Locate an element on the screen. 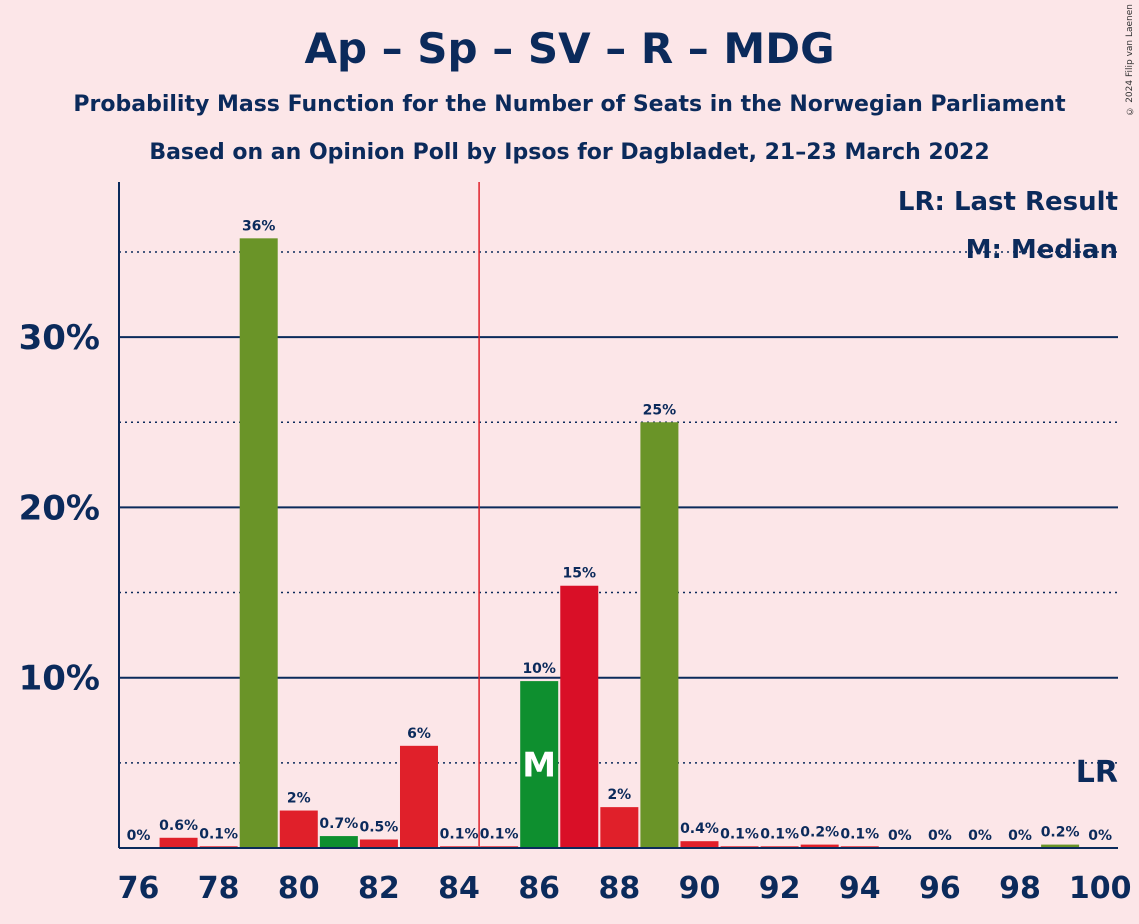 The image size is (1139, 924). y-tick-label: 20% is located at coordinates (59, 508).